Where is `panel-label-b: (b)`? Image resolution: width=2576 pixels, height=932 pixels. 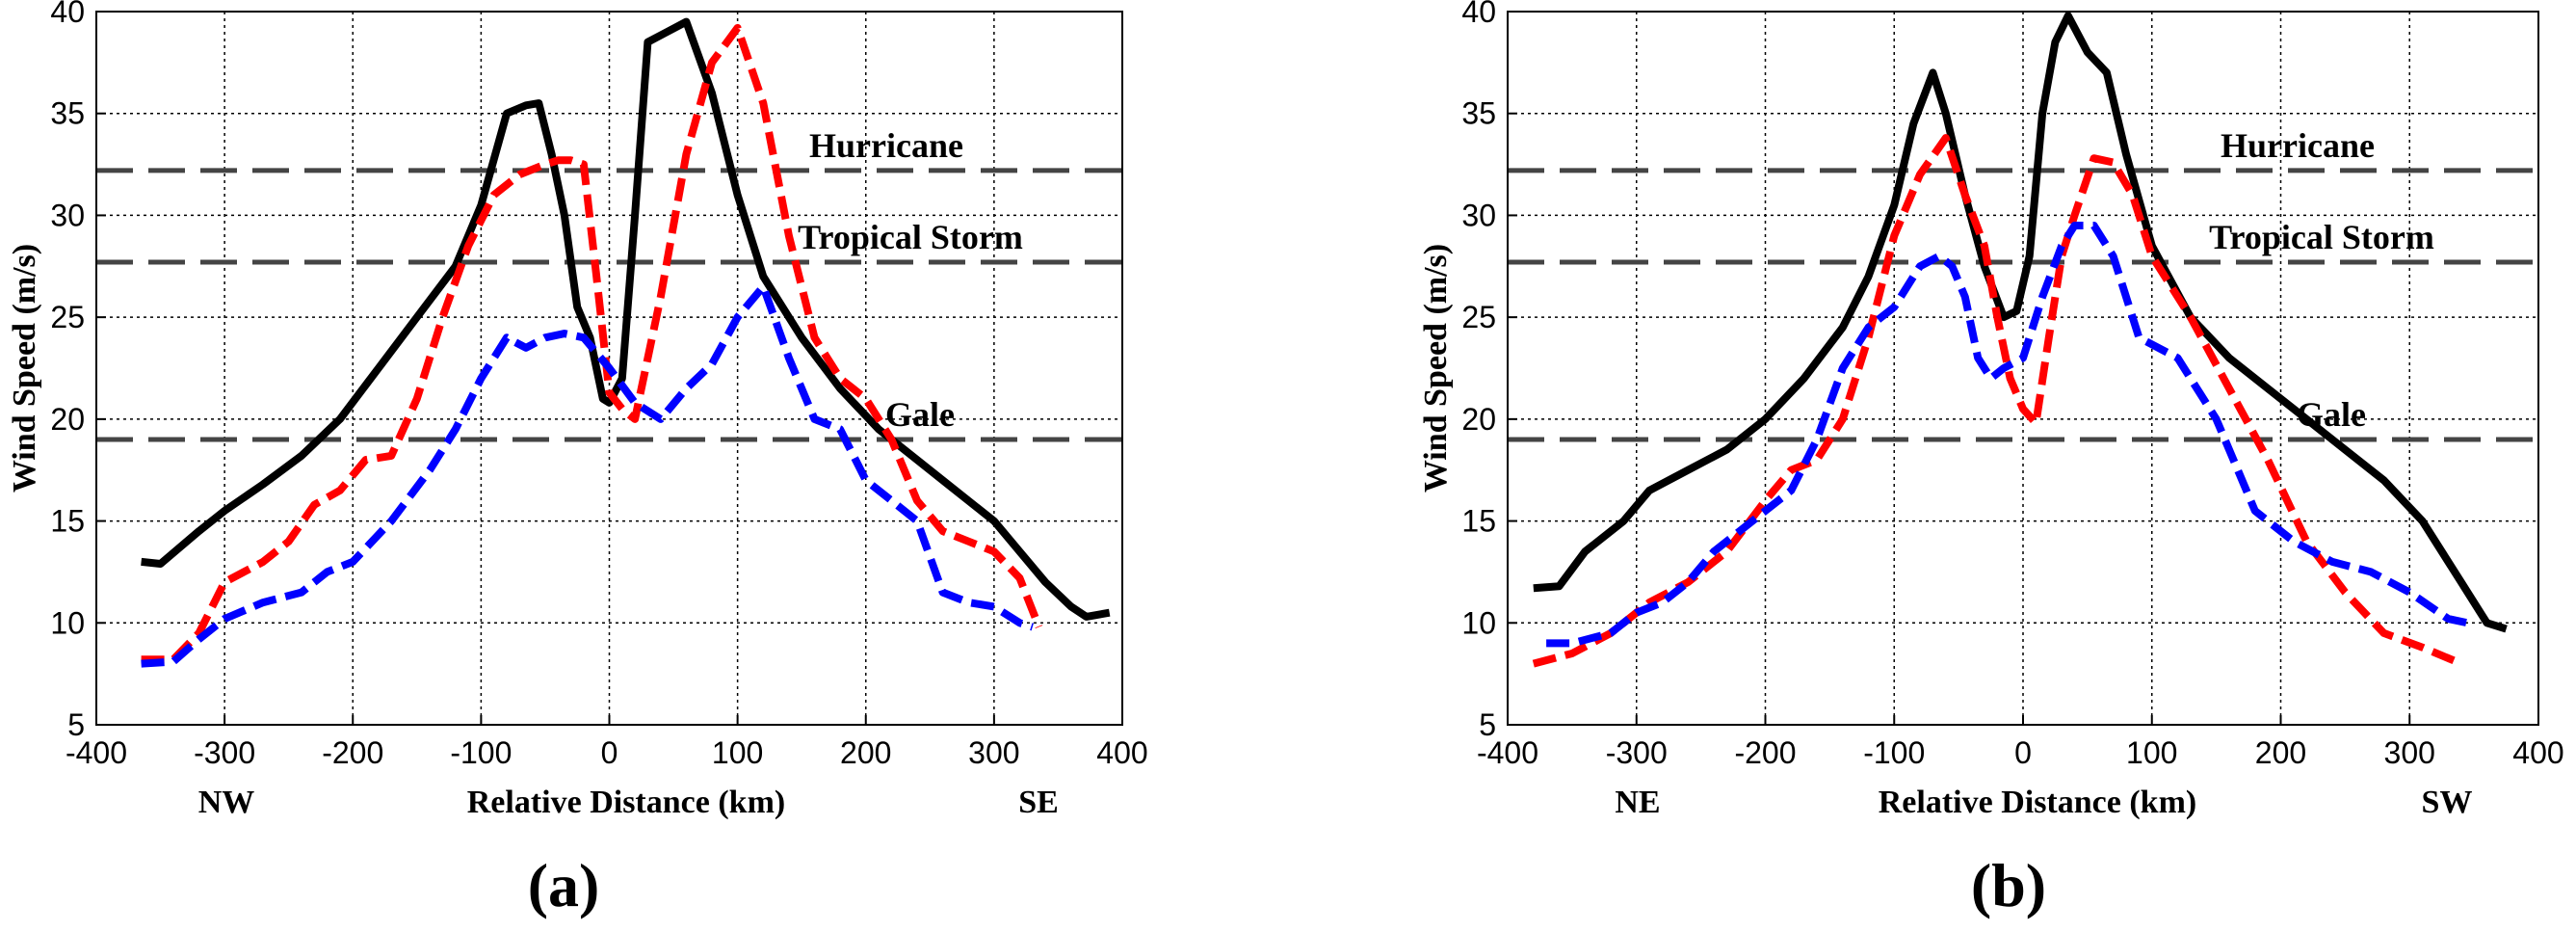 panel-label-b: (b) is located at coordinates (2008, 885).